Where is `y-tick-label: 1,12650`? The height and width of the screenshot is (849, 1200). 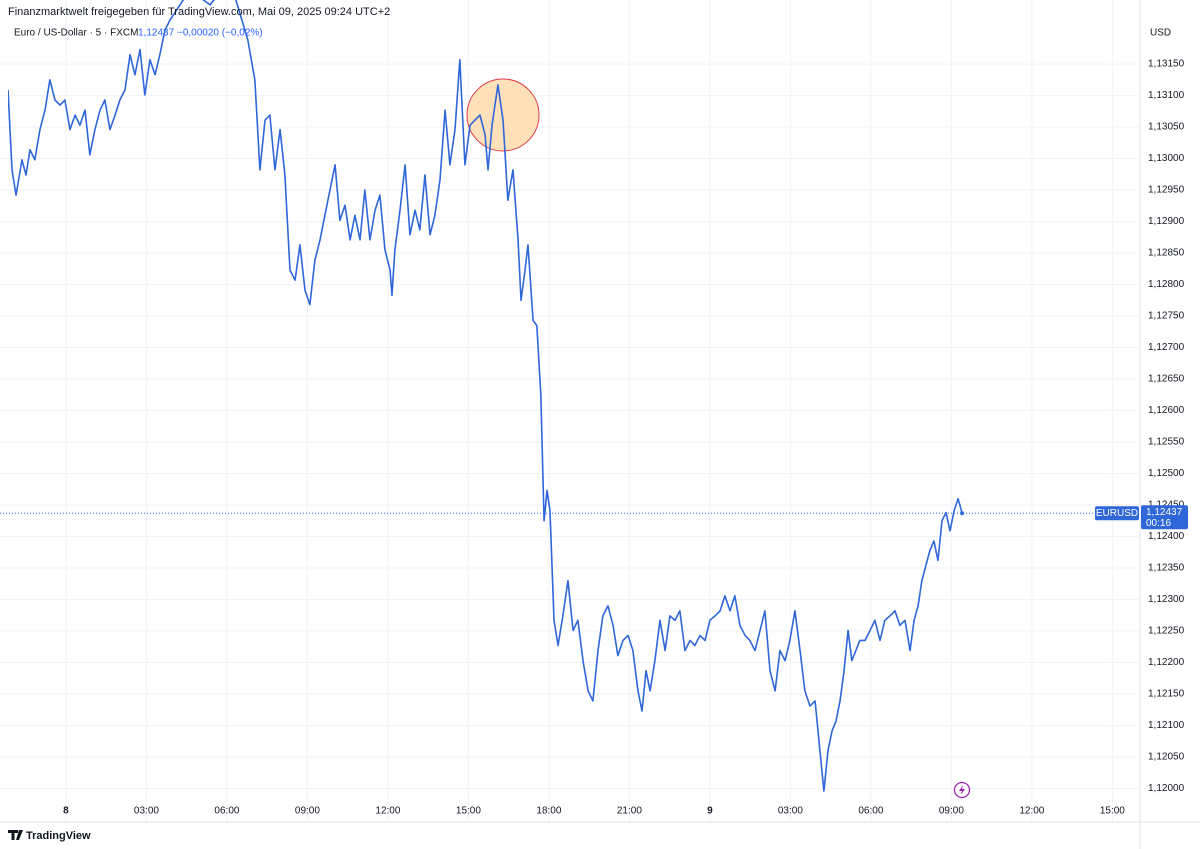
y-tick-label: 1,12650 is located at coordinates (1166, 379).